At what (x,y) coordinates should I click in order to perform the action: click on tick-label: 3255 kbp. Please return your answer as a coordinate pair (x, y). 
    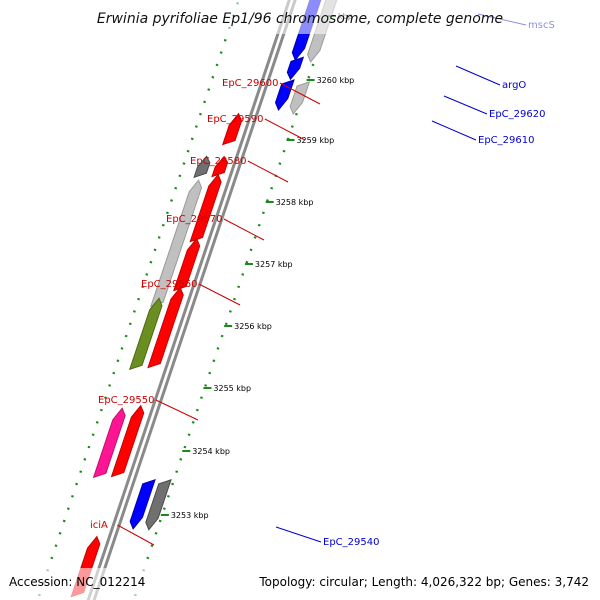
    Looking at the image, I should click on (232, 388).